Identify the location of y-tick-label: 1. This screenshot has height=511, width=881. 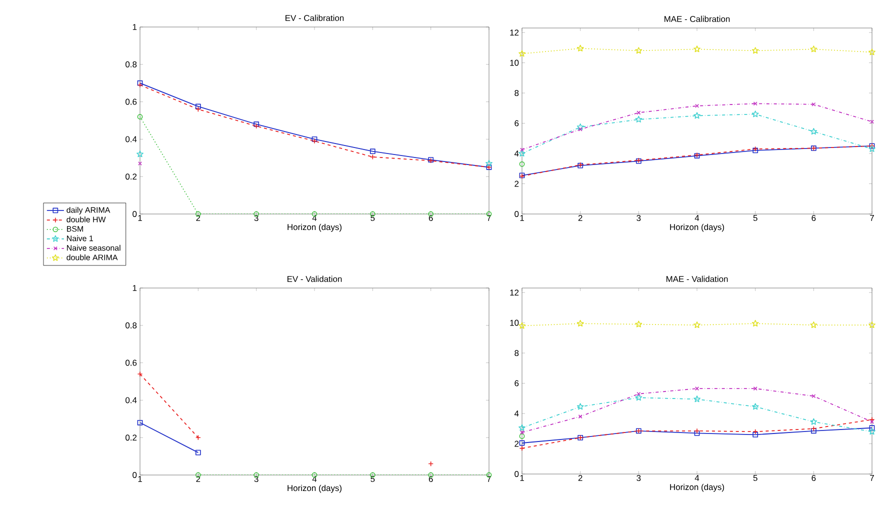
(134, 27).